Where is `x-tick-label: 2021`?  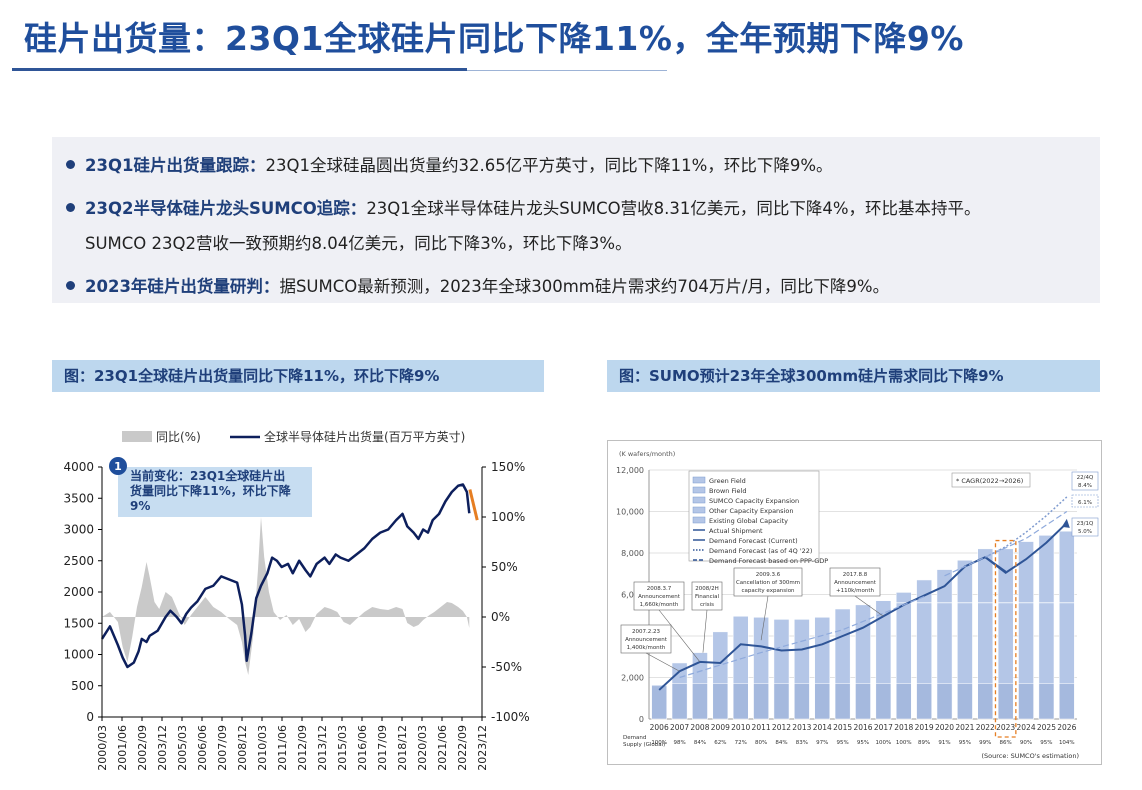 x-tick-label: 2021 is located at coordinates (964, 727).